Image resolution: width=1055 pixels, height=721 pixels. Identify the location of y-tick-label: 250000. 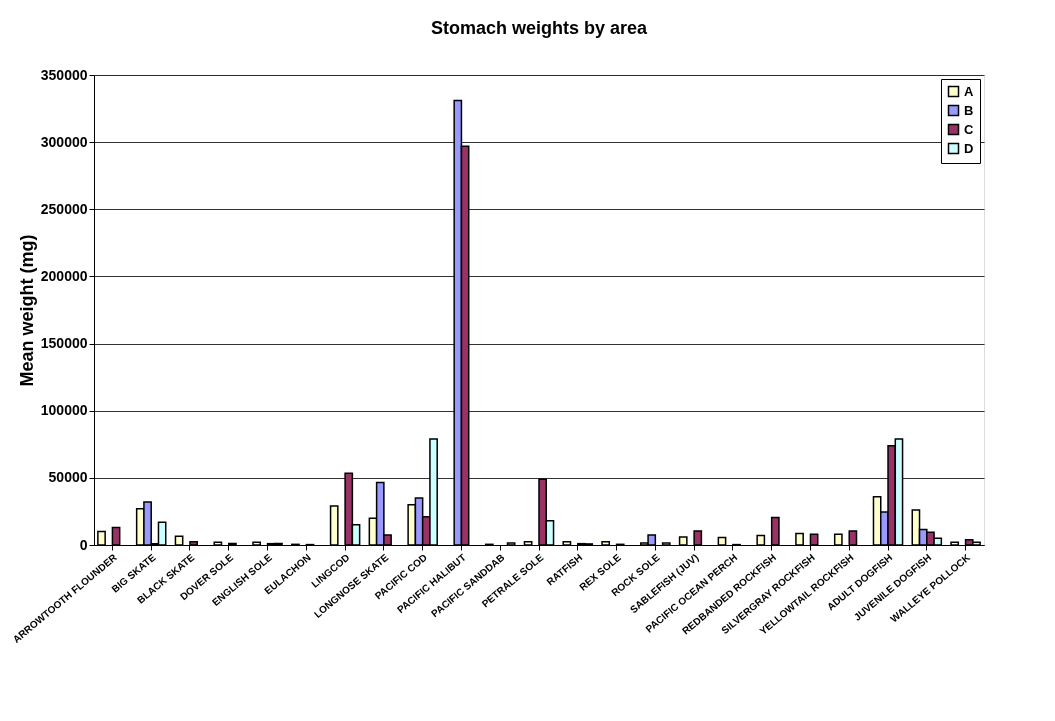
(64, 208).